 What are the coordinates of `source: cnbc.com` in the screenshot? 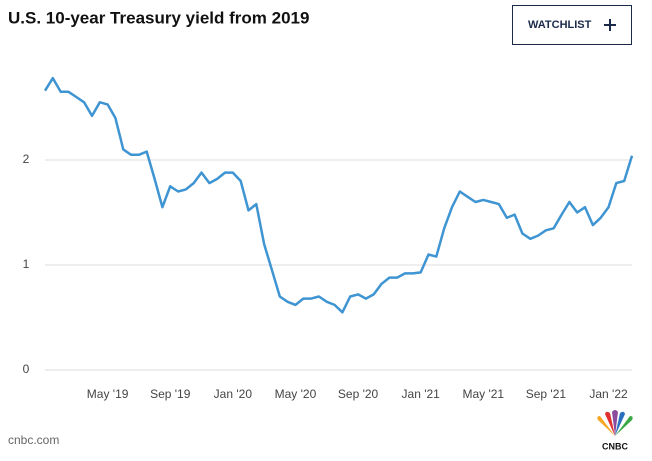 It's located at (33, 440).